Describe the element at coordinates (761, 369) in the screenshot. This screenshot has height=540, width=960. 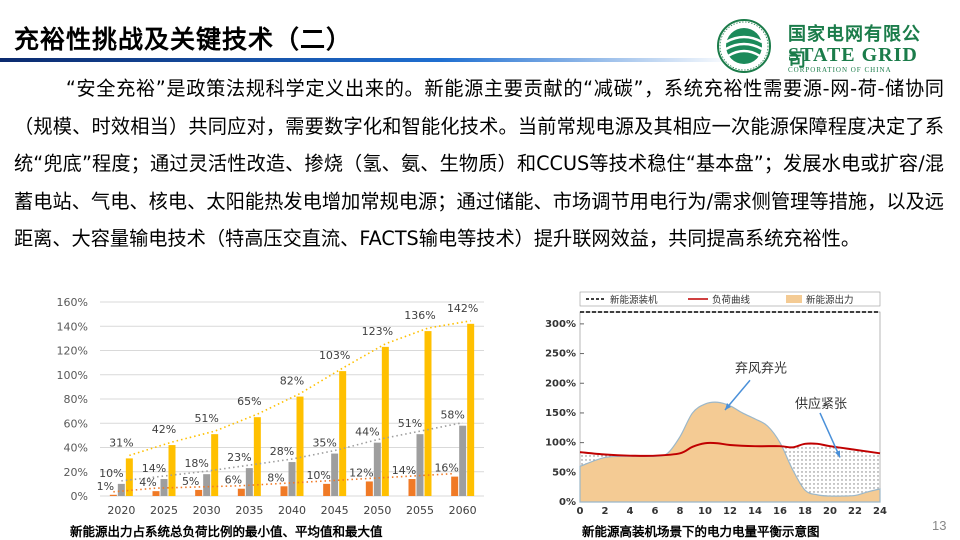
I see `annotation-curtailment: 弃风弃光` at that location.